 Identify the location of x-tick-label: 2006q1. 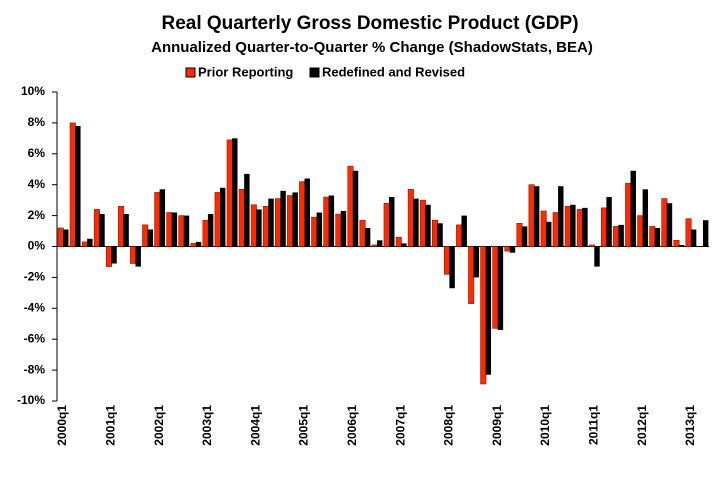
(352, 425).